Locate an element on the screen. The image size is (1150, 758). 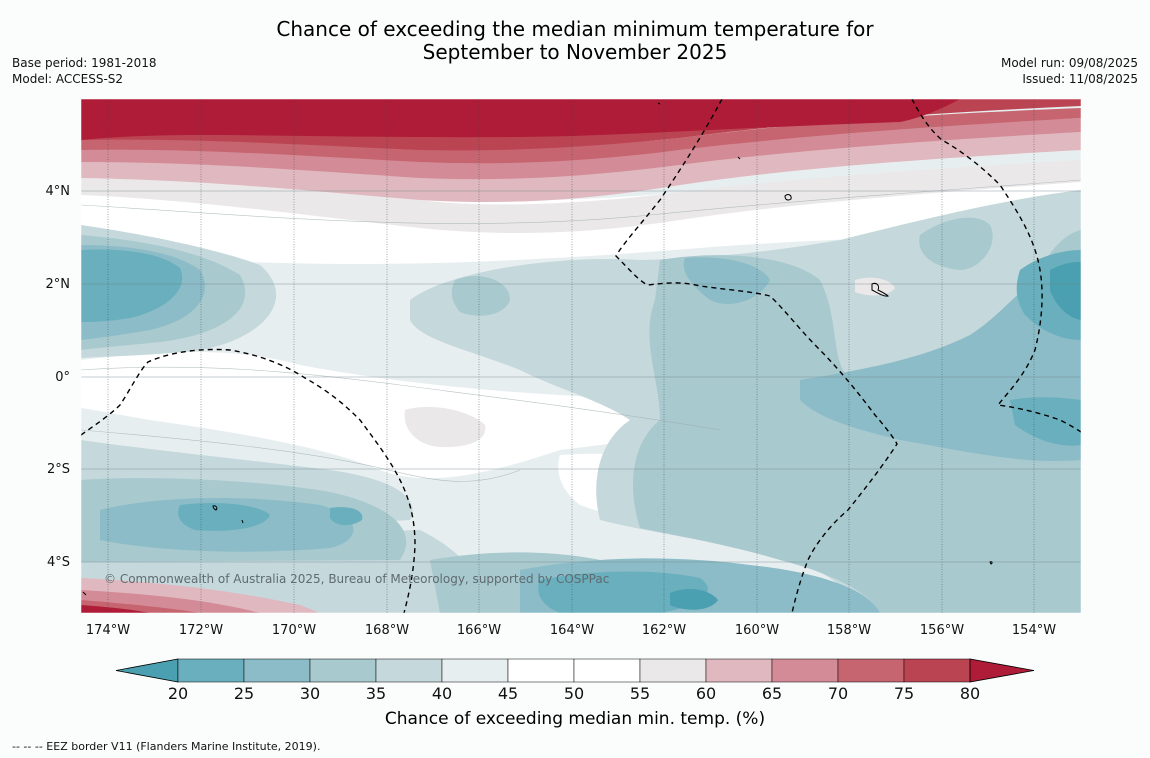
lon-label-166w: 166°W is located at coordinates (479, 630).